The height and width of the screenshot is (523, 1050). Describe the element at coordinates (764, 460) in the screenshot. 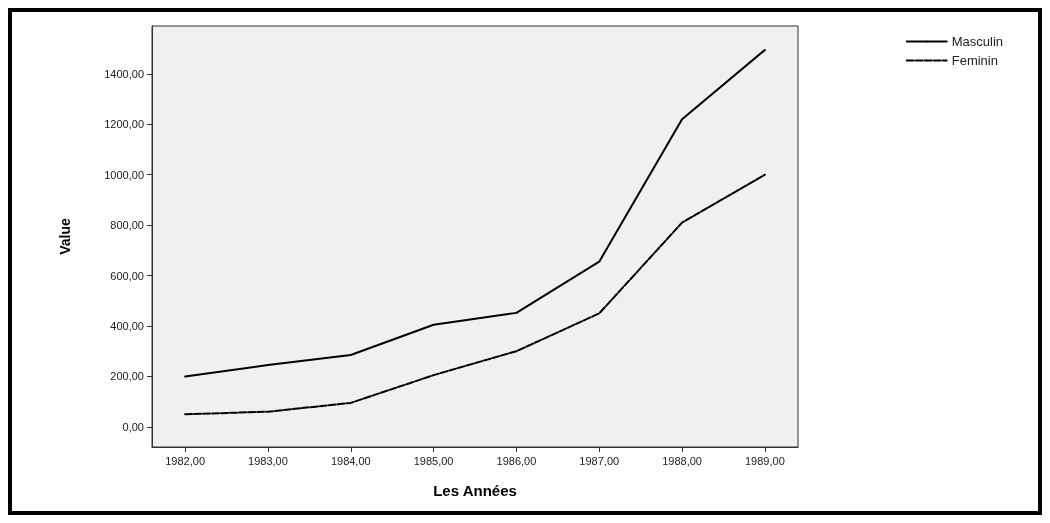

I see `x-tick-label: 1989,00` at that location.